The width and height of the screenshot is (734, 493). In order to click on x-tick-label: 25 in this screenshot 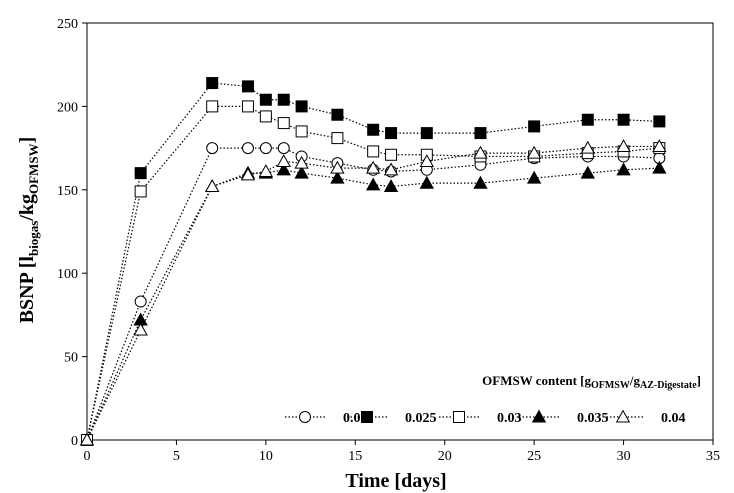, I will do `click(534, 456)`.